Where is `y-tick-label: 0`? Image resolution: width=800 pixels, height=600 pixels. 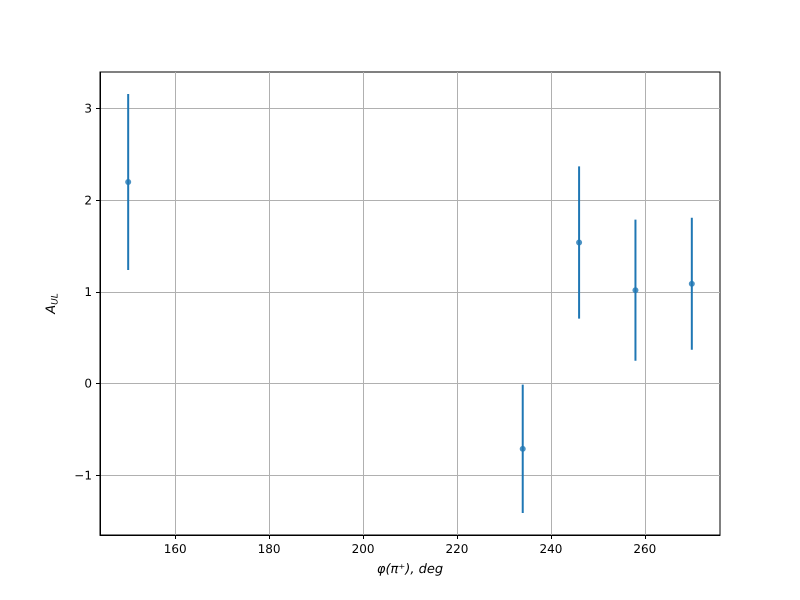 y-tick-label: 0 is located at coordinates (88, 383).